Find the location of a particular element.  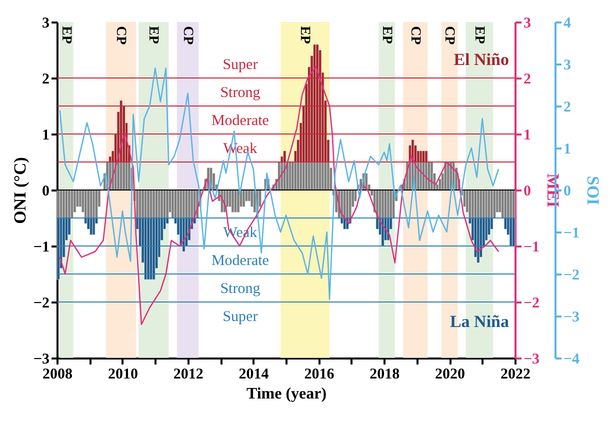

y2-tick-label: −3 is located at coordinates (532, 360).